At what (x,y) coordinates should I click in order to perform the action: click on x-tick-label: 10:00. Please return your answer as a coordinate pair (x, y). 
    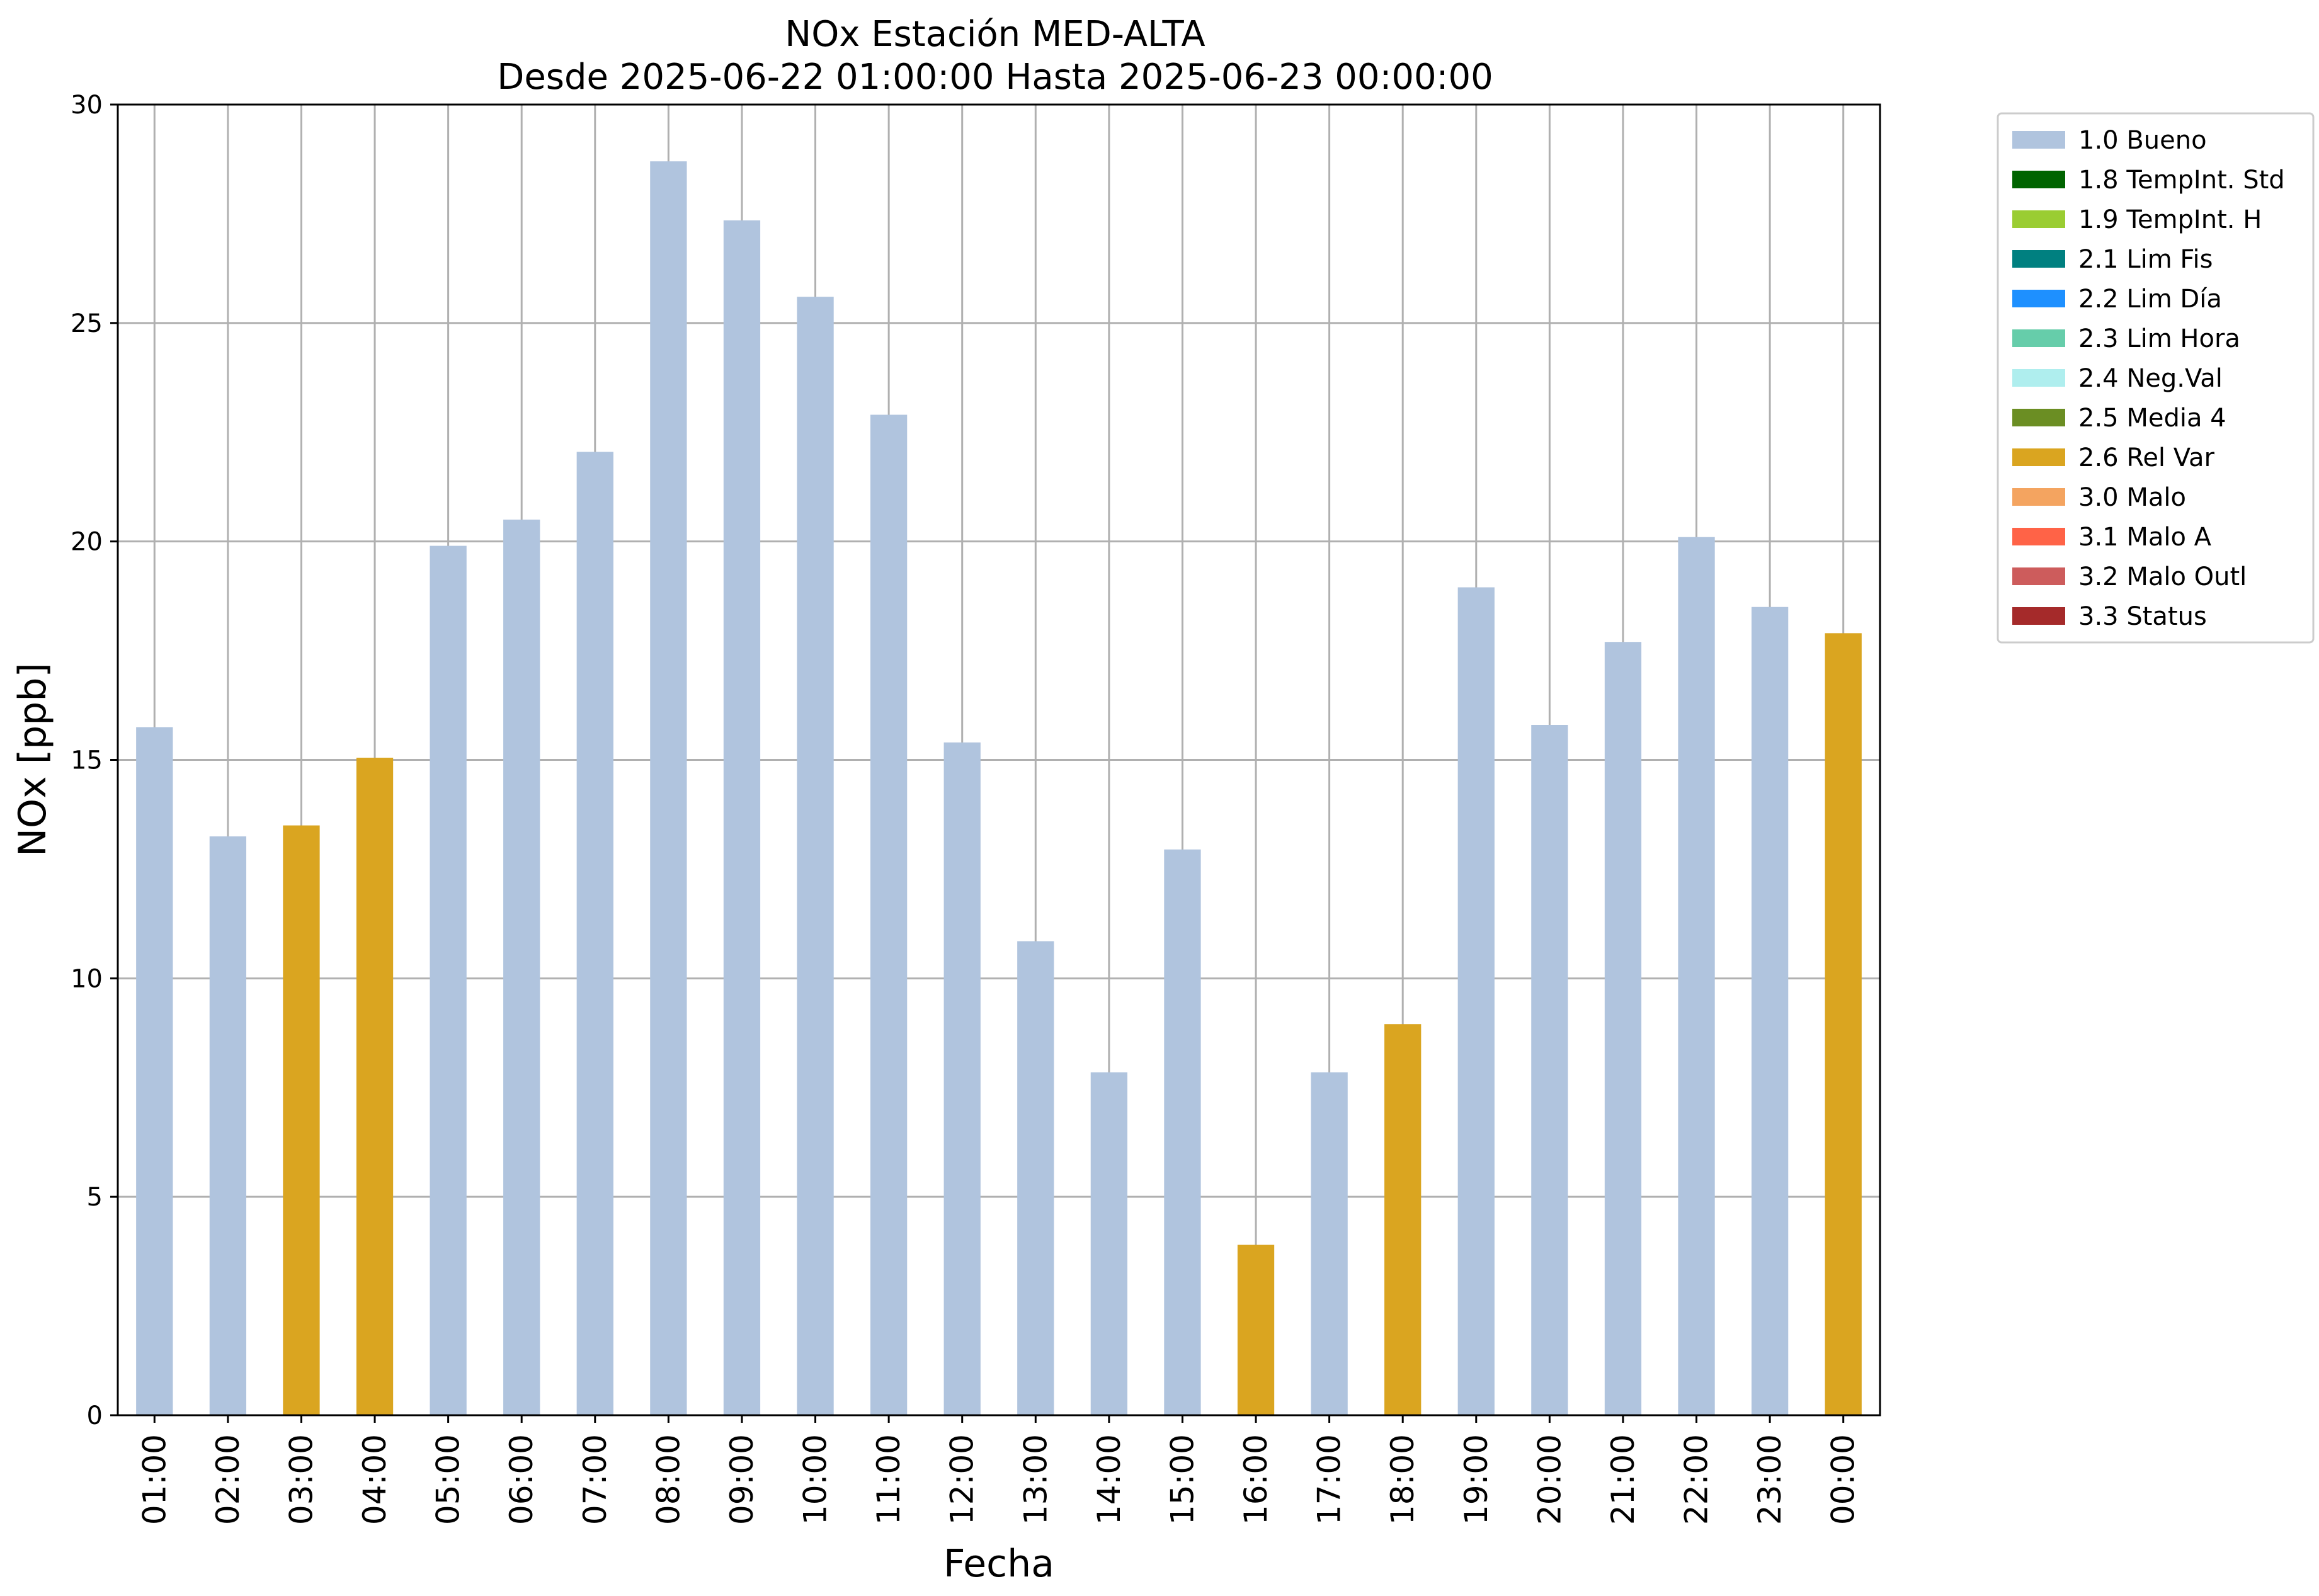
    Looking at the image, I should click on (815, 1479).